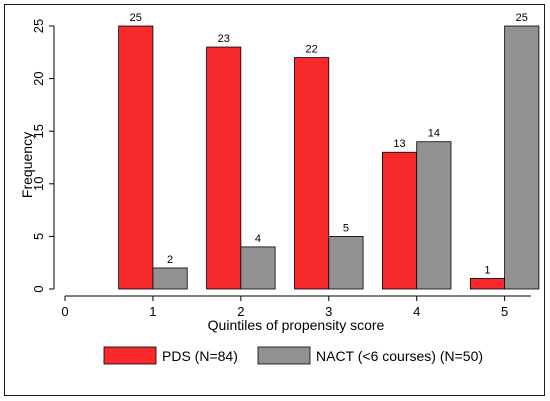 The width and height of the screenshot is (550, 401). What do you see at coordinates (284, 355) in the screenshot?
I see `legend-swatch-nact` at bounding box center [284, 355].